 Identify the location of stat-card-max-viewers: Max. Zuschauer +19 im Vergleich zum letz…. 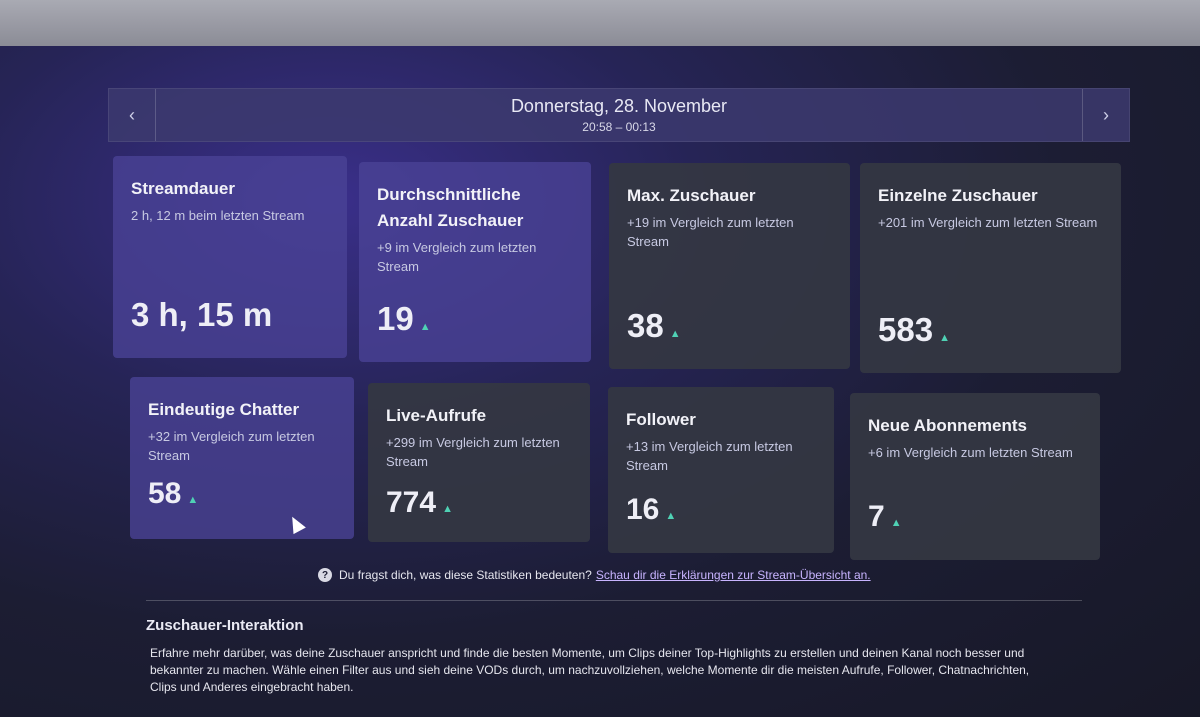
(729, 266).